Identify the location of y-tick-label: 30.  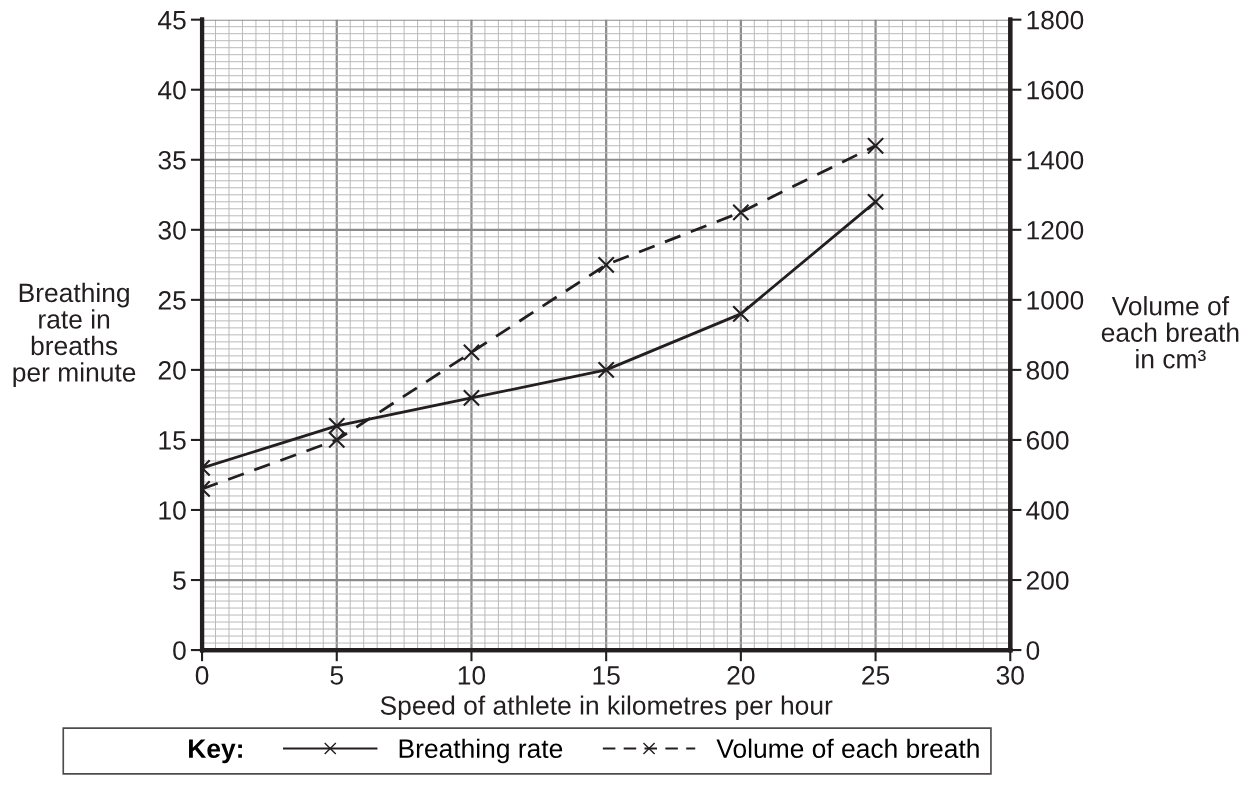
(172, 230).